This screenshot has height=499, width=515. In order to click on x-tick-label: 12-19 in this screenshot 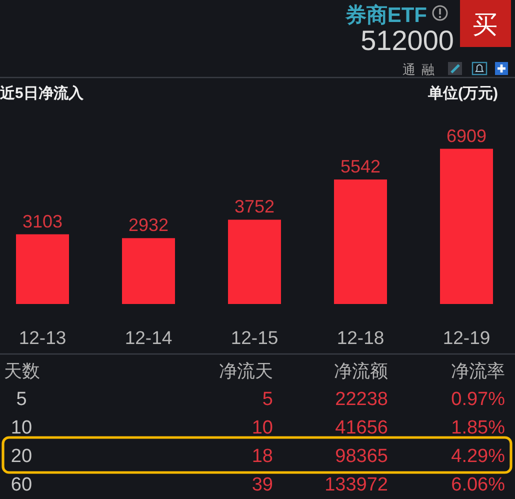, I will do `click(466, 337)`.